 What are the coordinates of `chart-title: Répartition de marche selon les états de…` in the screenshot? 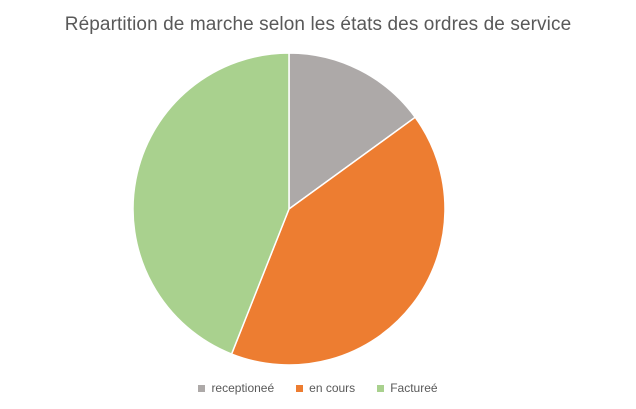 It's located at (318, 24).